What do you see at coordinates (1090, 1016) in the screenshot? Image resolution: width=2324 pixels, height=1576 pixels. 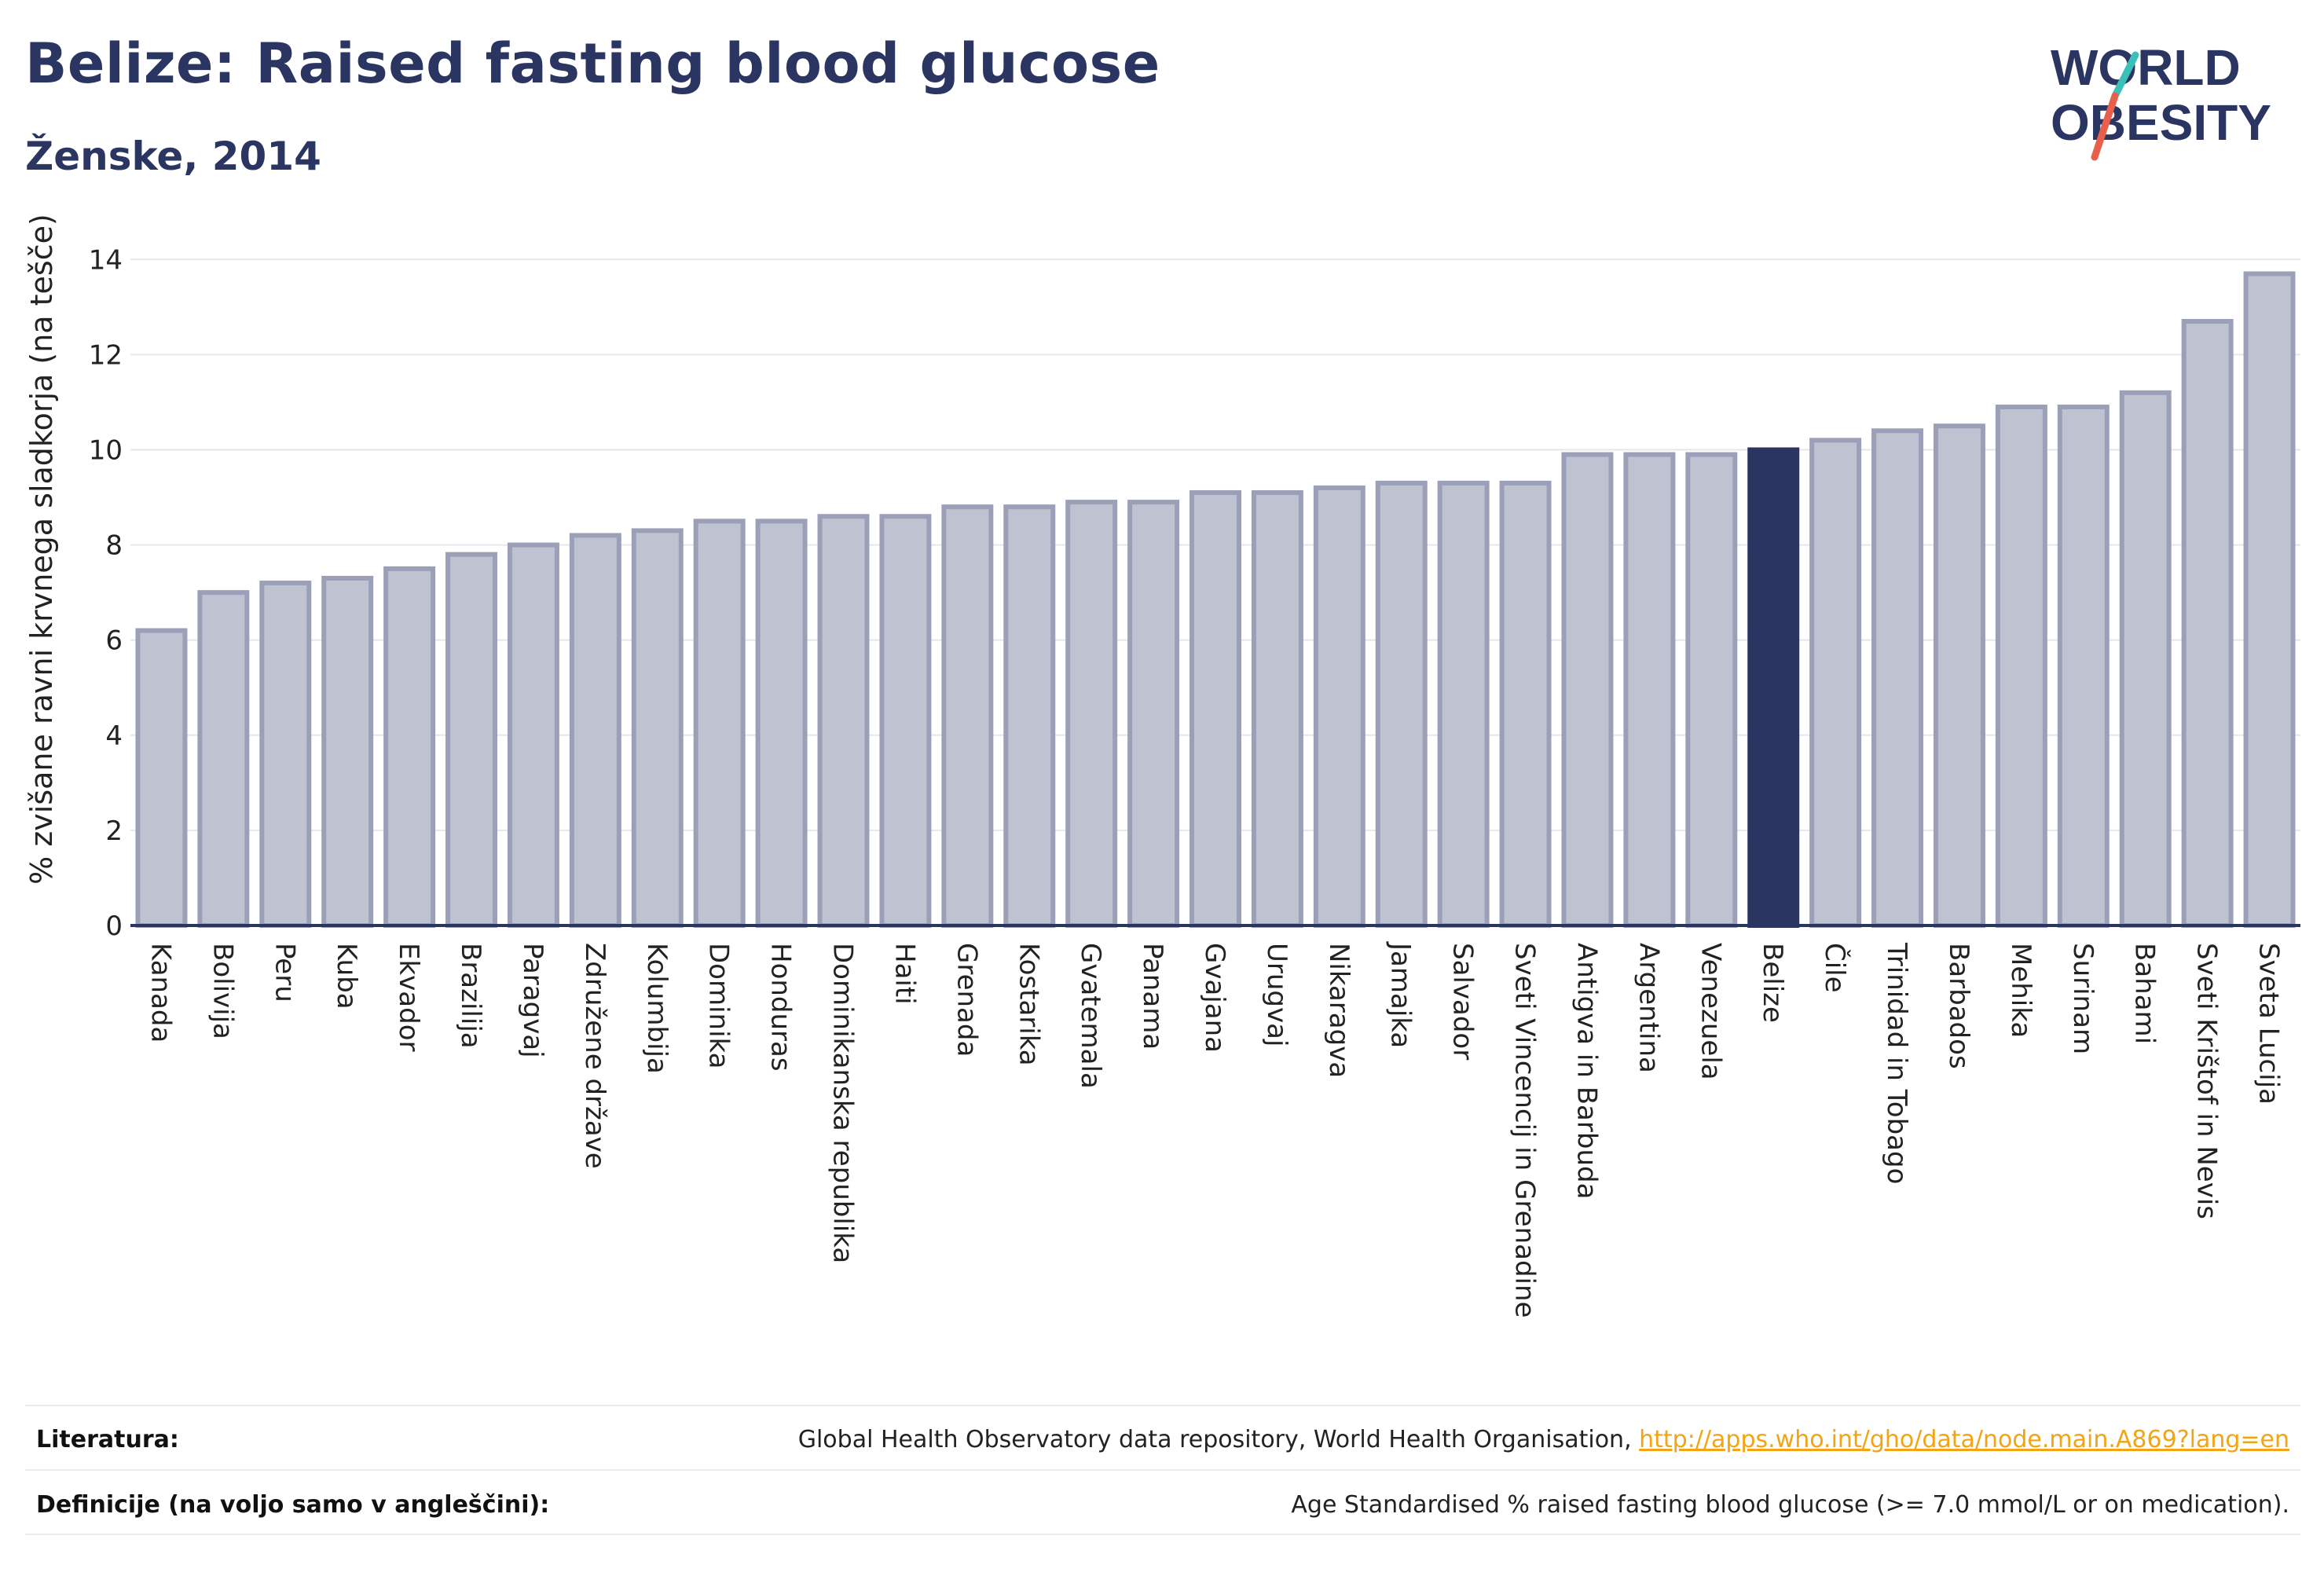 I see `x-tick-label: Gvatemala` at bounding box center [1090, 1016].